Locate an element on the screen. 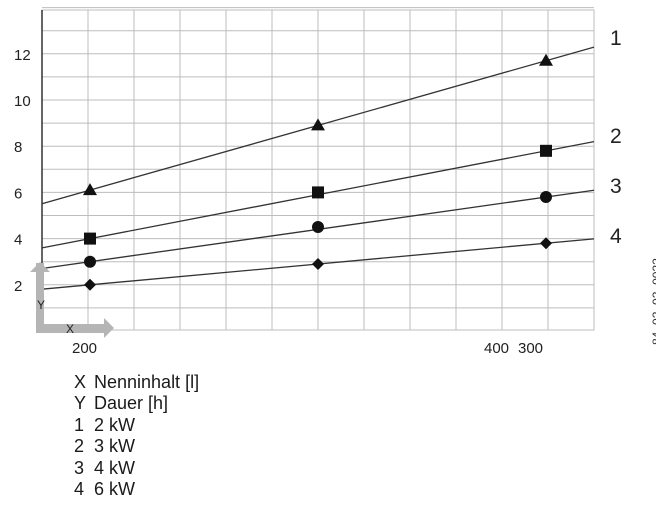 The image size is (656, 526). y-tick-label: 6 is located at coordinates (18, 193).